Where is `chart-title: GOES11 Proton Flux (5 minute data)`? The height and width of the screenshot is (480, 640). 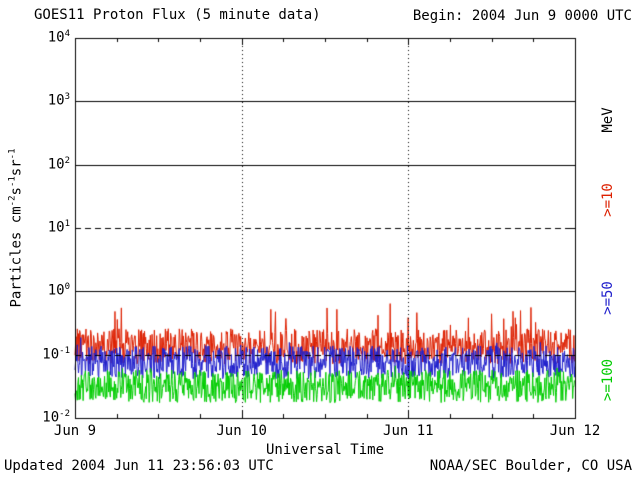 chart-title: GOES11 Proton Flux (5 minute data) is located at coordinates (177, 15).